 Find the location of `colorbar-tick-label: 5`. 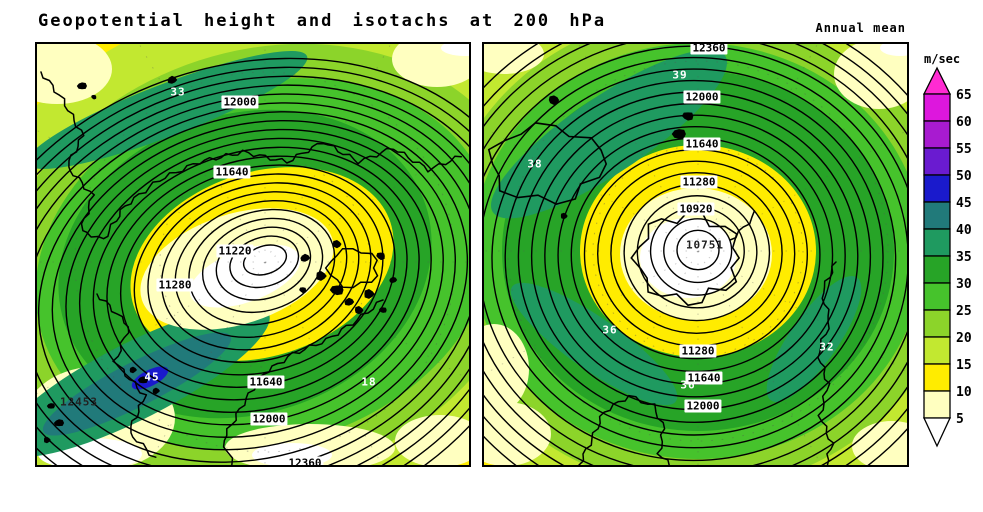

colorbar-tick-label: 5 is located at coordinates (960, 419).